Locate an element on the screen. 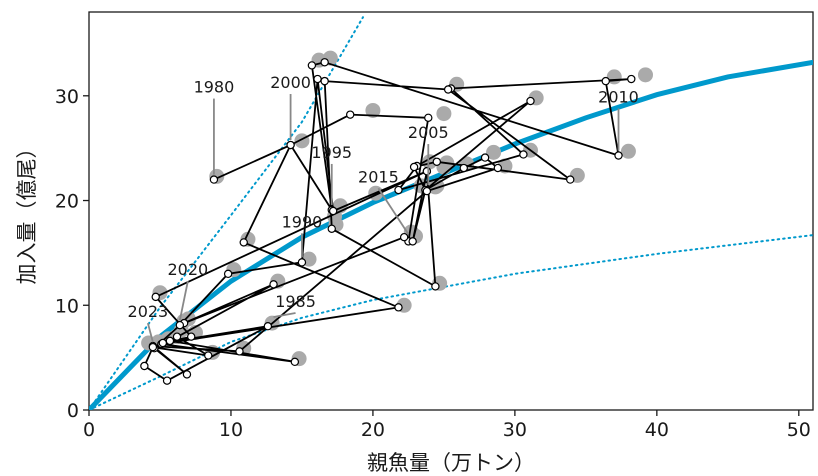  x-tick-label: 40 is located at coordinates (657, 430).